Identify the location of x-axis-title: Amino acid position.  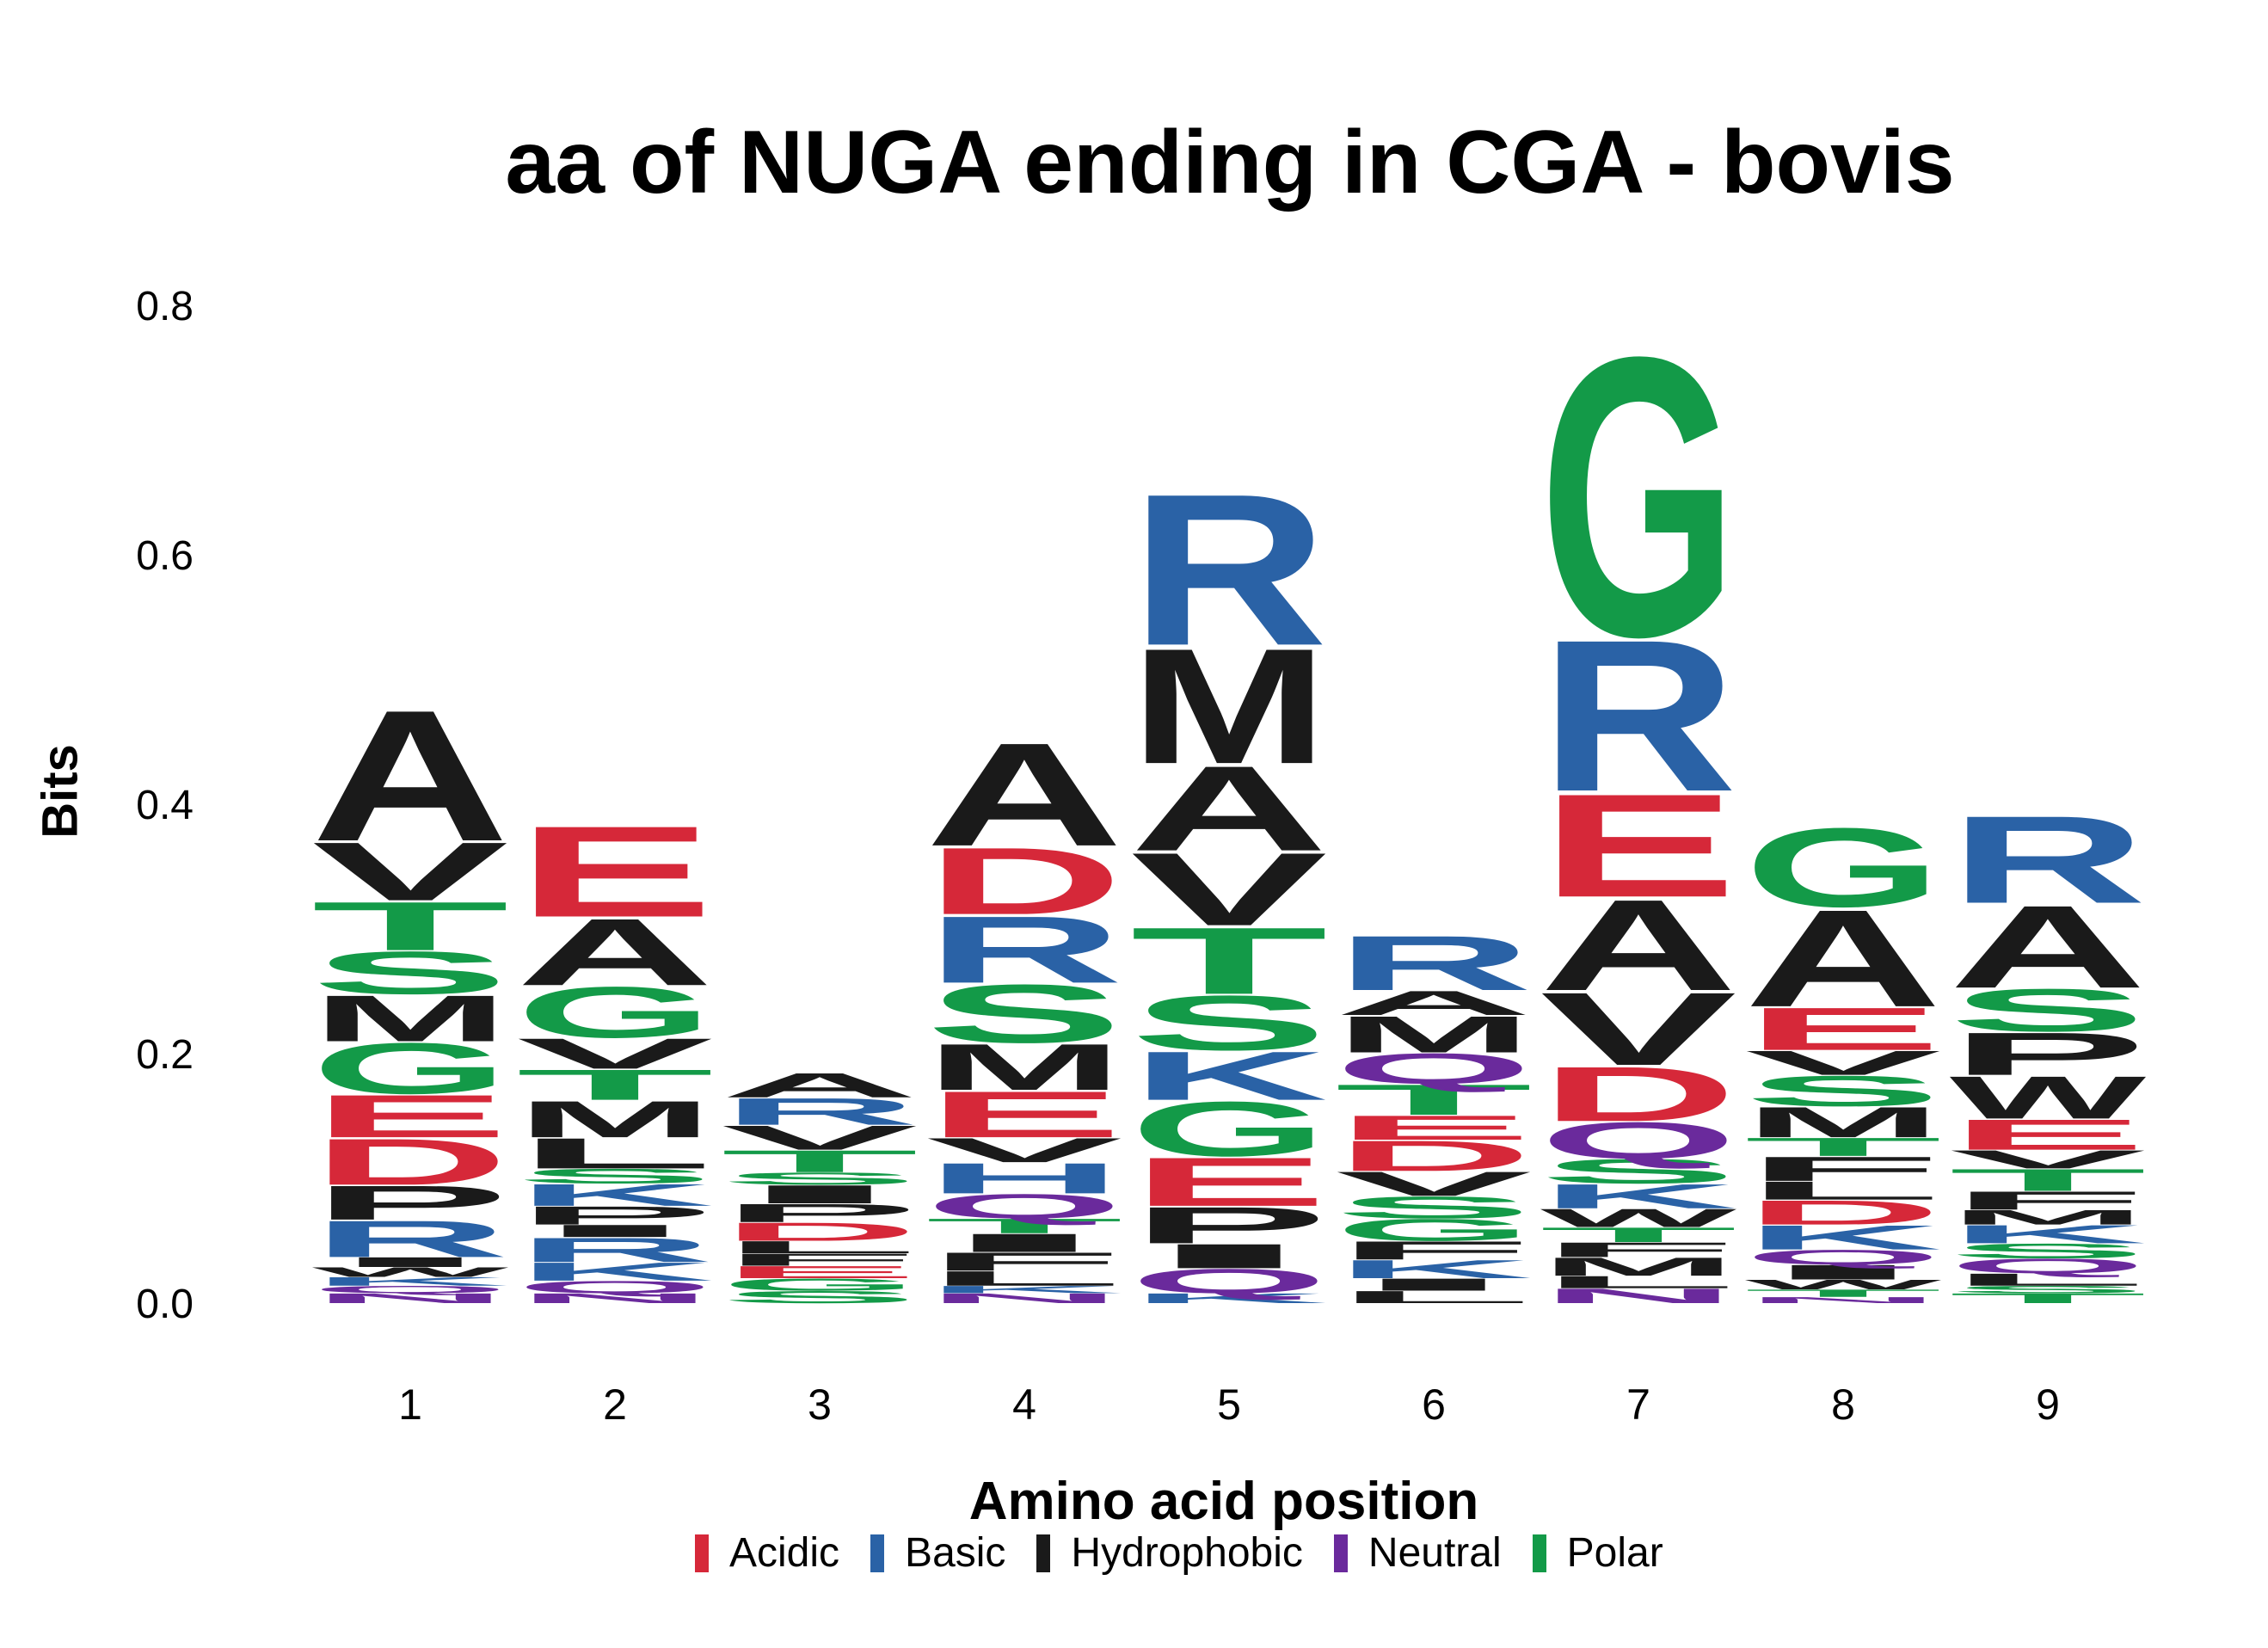
(1223, 1501).